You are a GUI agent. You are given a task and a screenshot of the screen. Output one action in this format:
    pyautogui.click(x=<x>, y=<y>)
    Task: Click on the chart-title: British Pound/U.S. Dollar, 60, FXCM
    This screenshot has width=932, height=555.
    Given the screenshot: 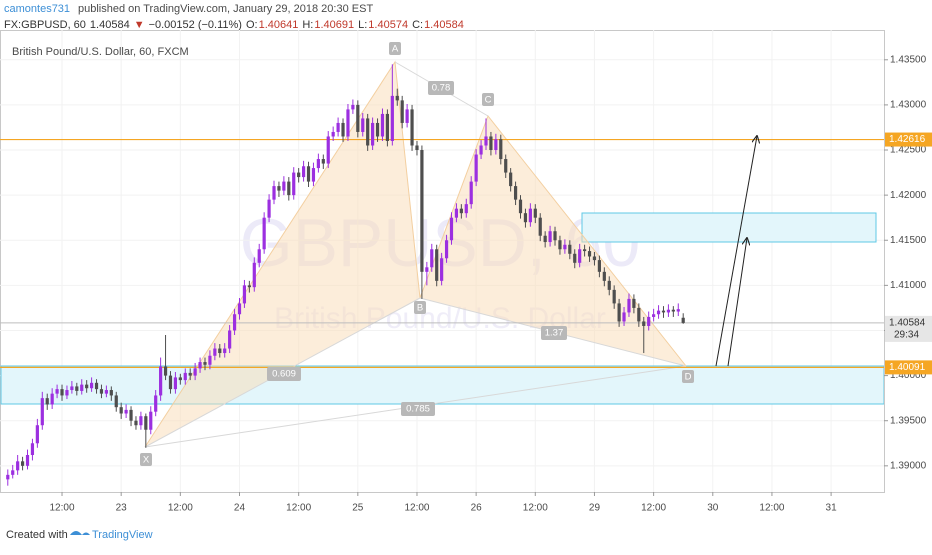 What is the action you would take?
    pyautogui.click(x=100, y=52)
    